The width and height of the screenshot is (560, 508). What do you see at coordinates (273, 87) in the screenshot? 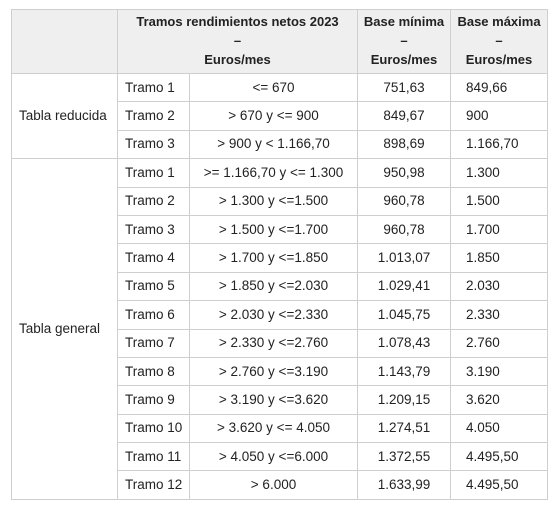
I see `income-range: <= 670` at bounding box center [273, 87].